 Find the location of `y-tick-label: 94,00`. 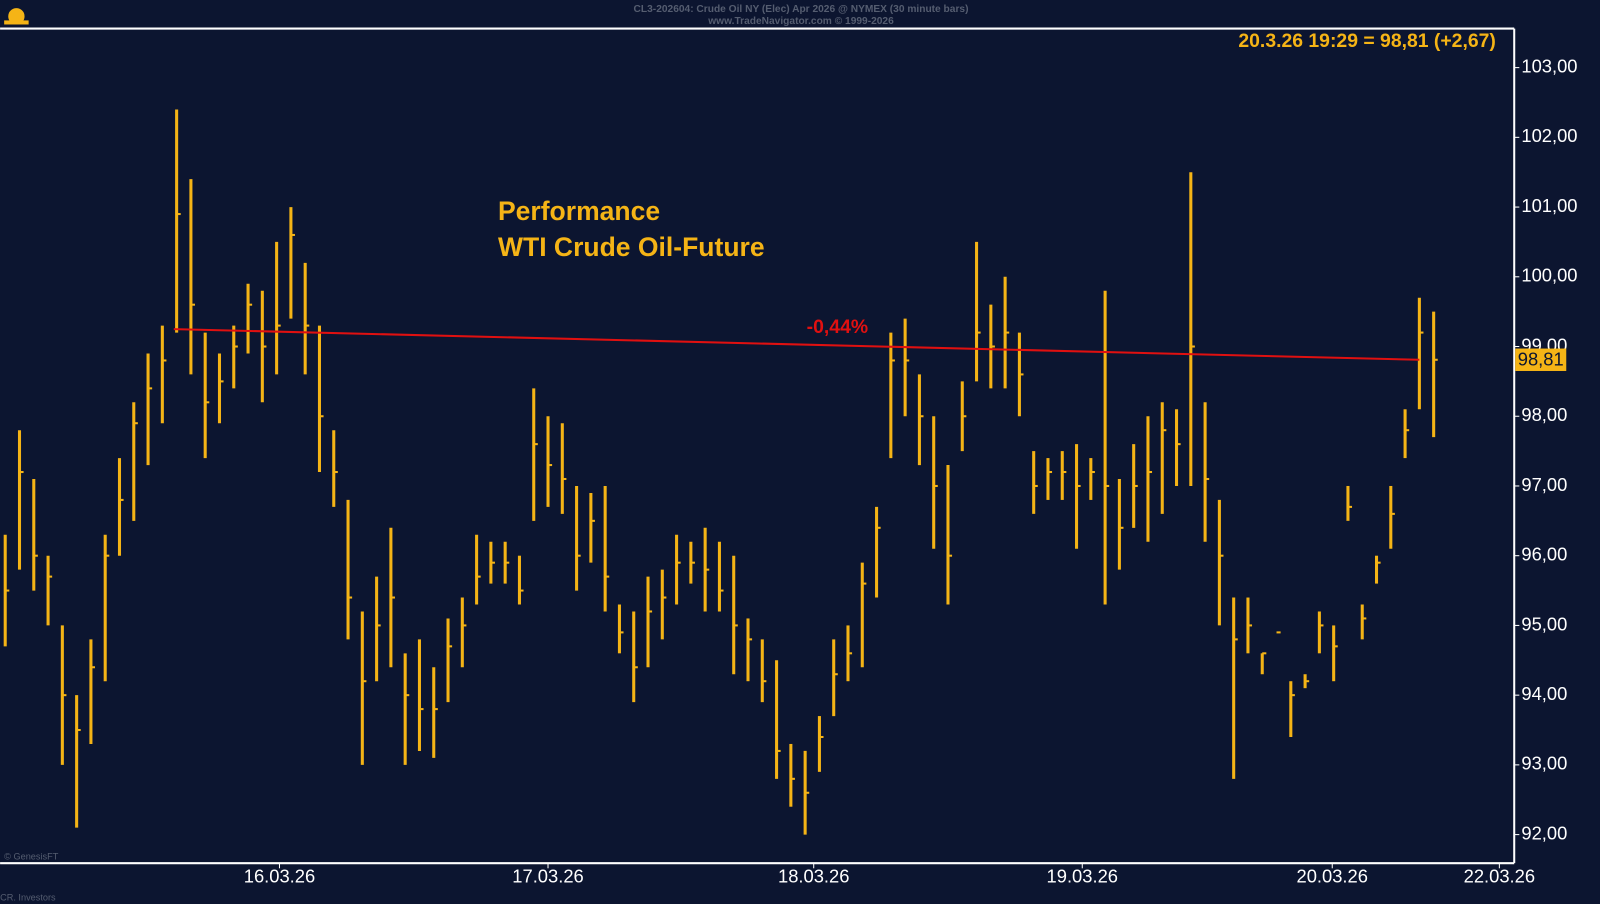

y-tick-label: 94,00 is located at coordinates (1544, 693).